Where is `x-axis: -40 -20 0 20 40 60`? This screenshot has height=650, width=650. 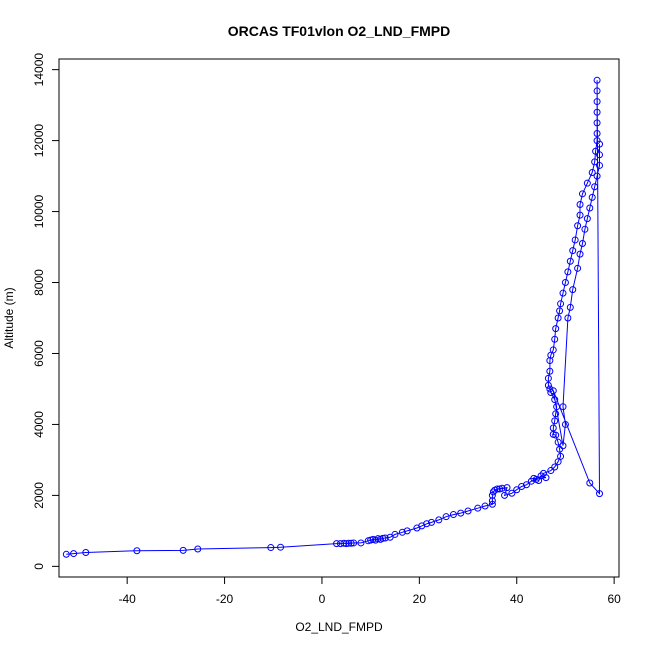
x-axis: -40 -20 0 20 40 60 is located at coordinates (370, 591).